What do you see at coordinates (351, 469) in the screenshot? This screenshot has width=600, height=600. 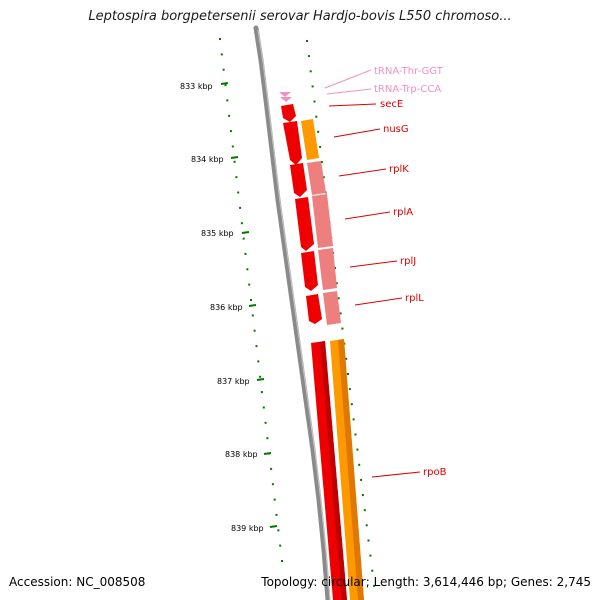 I see `rpoB-outer-shade` at bounding box center [351, 469].